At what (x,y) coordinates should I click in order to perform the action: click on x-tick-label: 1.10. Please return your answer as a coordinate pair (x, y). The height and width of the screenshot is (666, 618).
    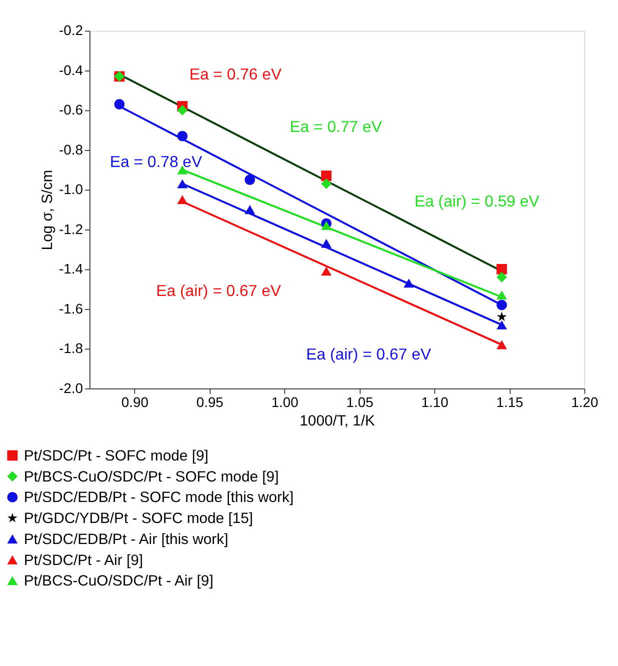
    Looking at the image, I should click on (435, 402).